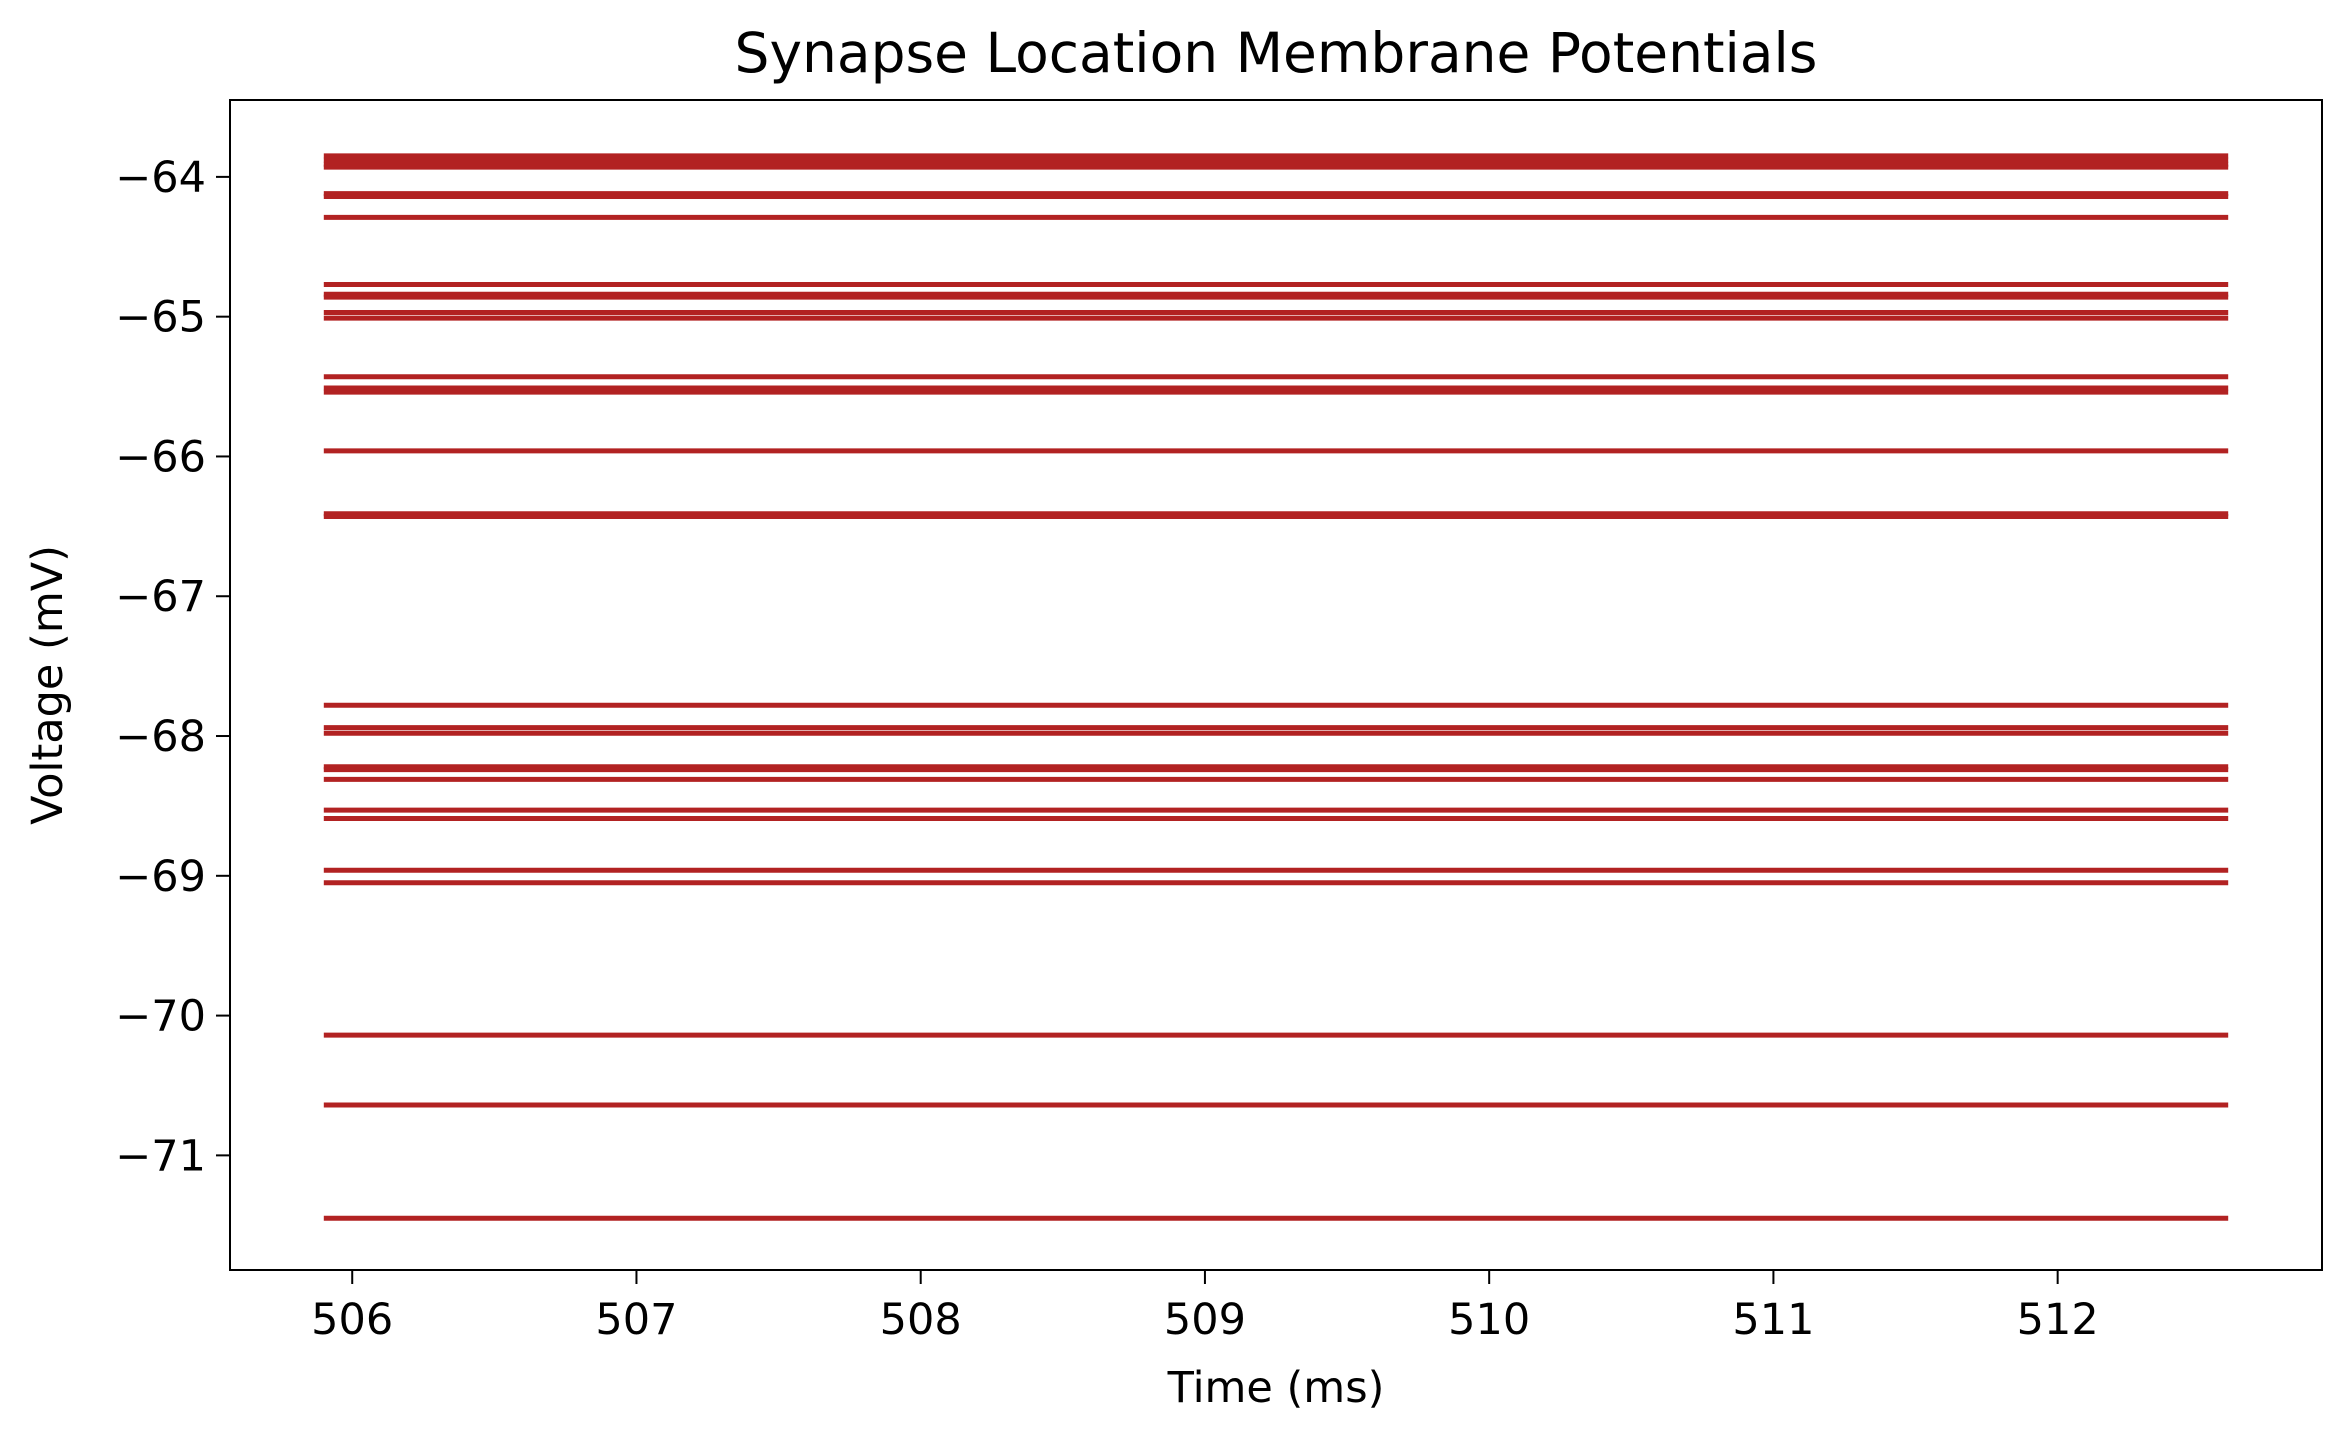 The height and width of the screenshot is (1440, 2346). Describe the element at coordinates (1276, 53) in the screenshot. I see `chart-title: Synapse Location Membrane Potentials` at that location.